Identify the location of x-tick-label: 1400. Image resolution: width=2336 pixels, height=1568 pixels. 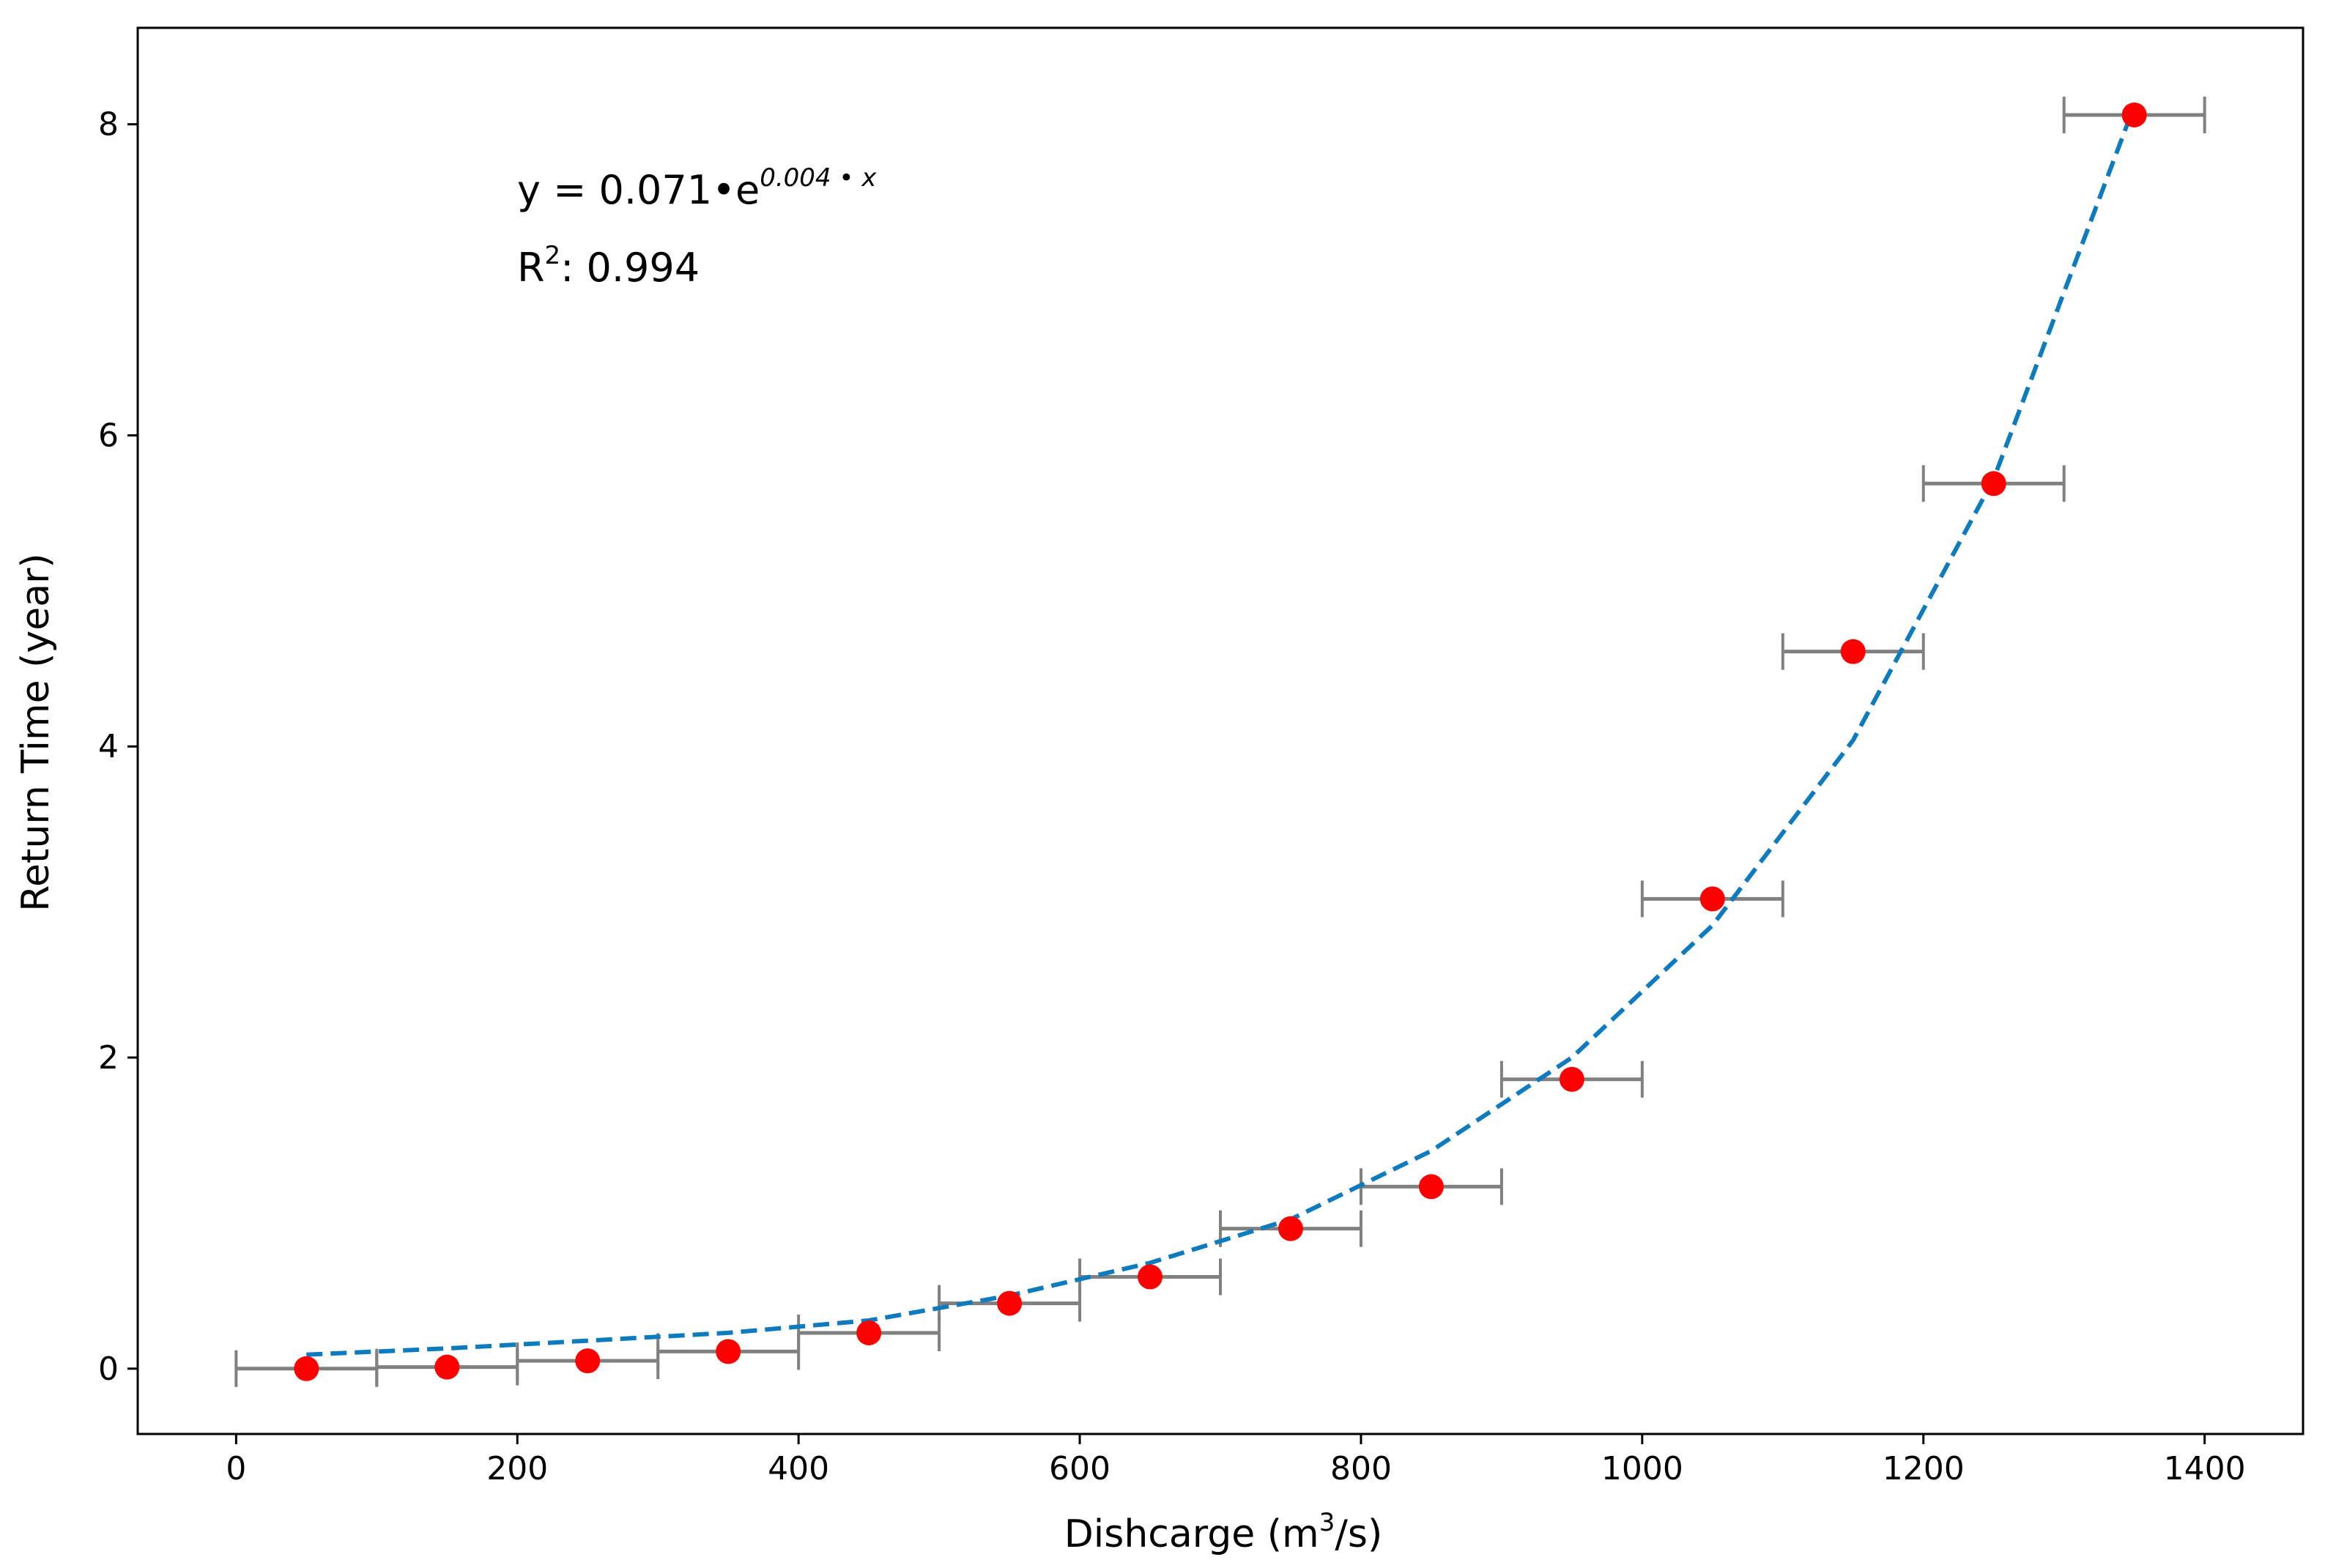
(2205, 1468).